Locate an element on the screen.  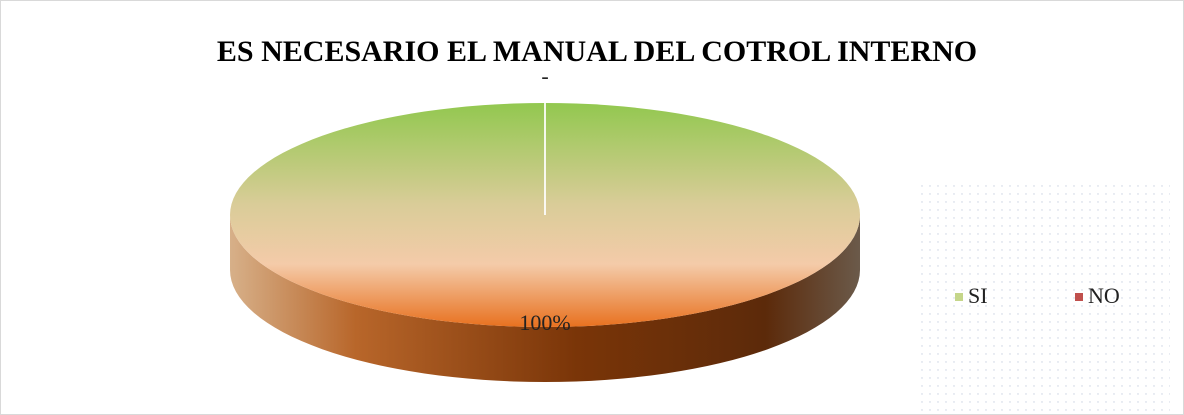
legend-label: NO is located at coordinates (1104, 295).